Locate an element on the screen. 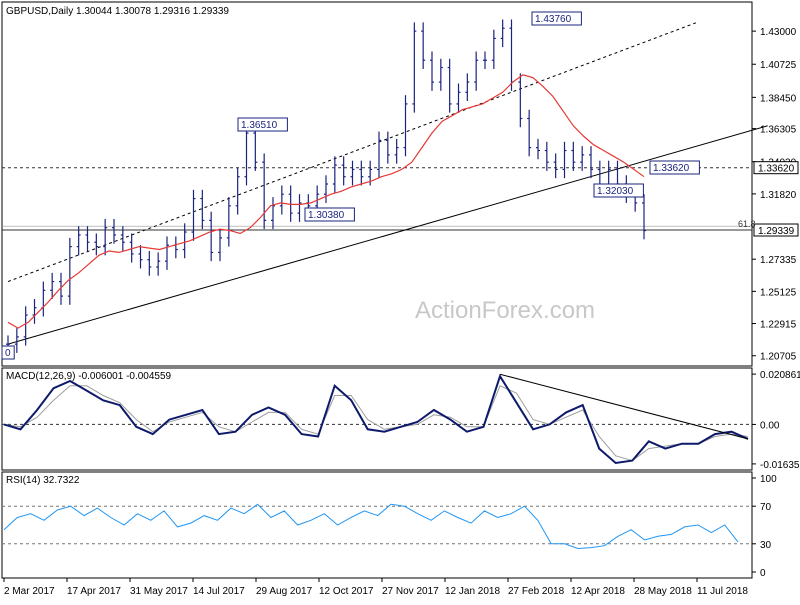 This screenshot has width=800, height=605. current-price-tag-box is located at coordinates (776, 230).